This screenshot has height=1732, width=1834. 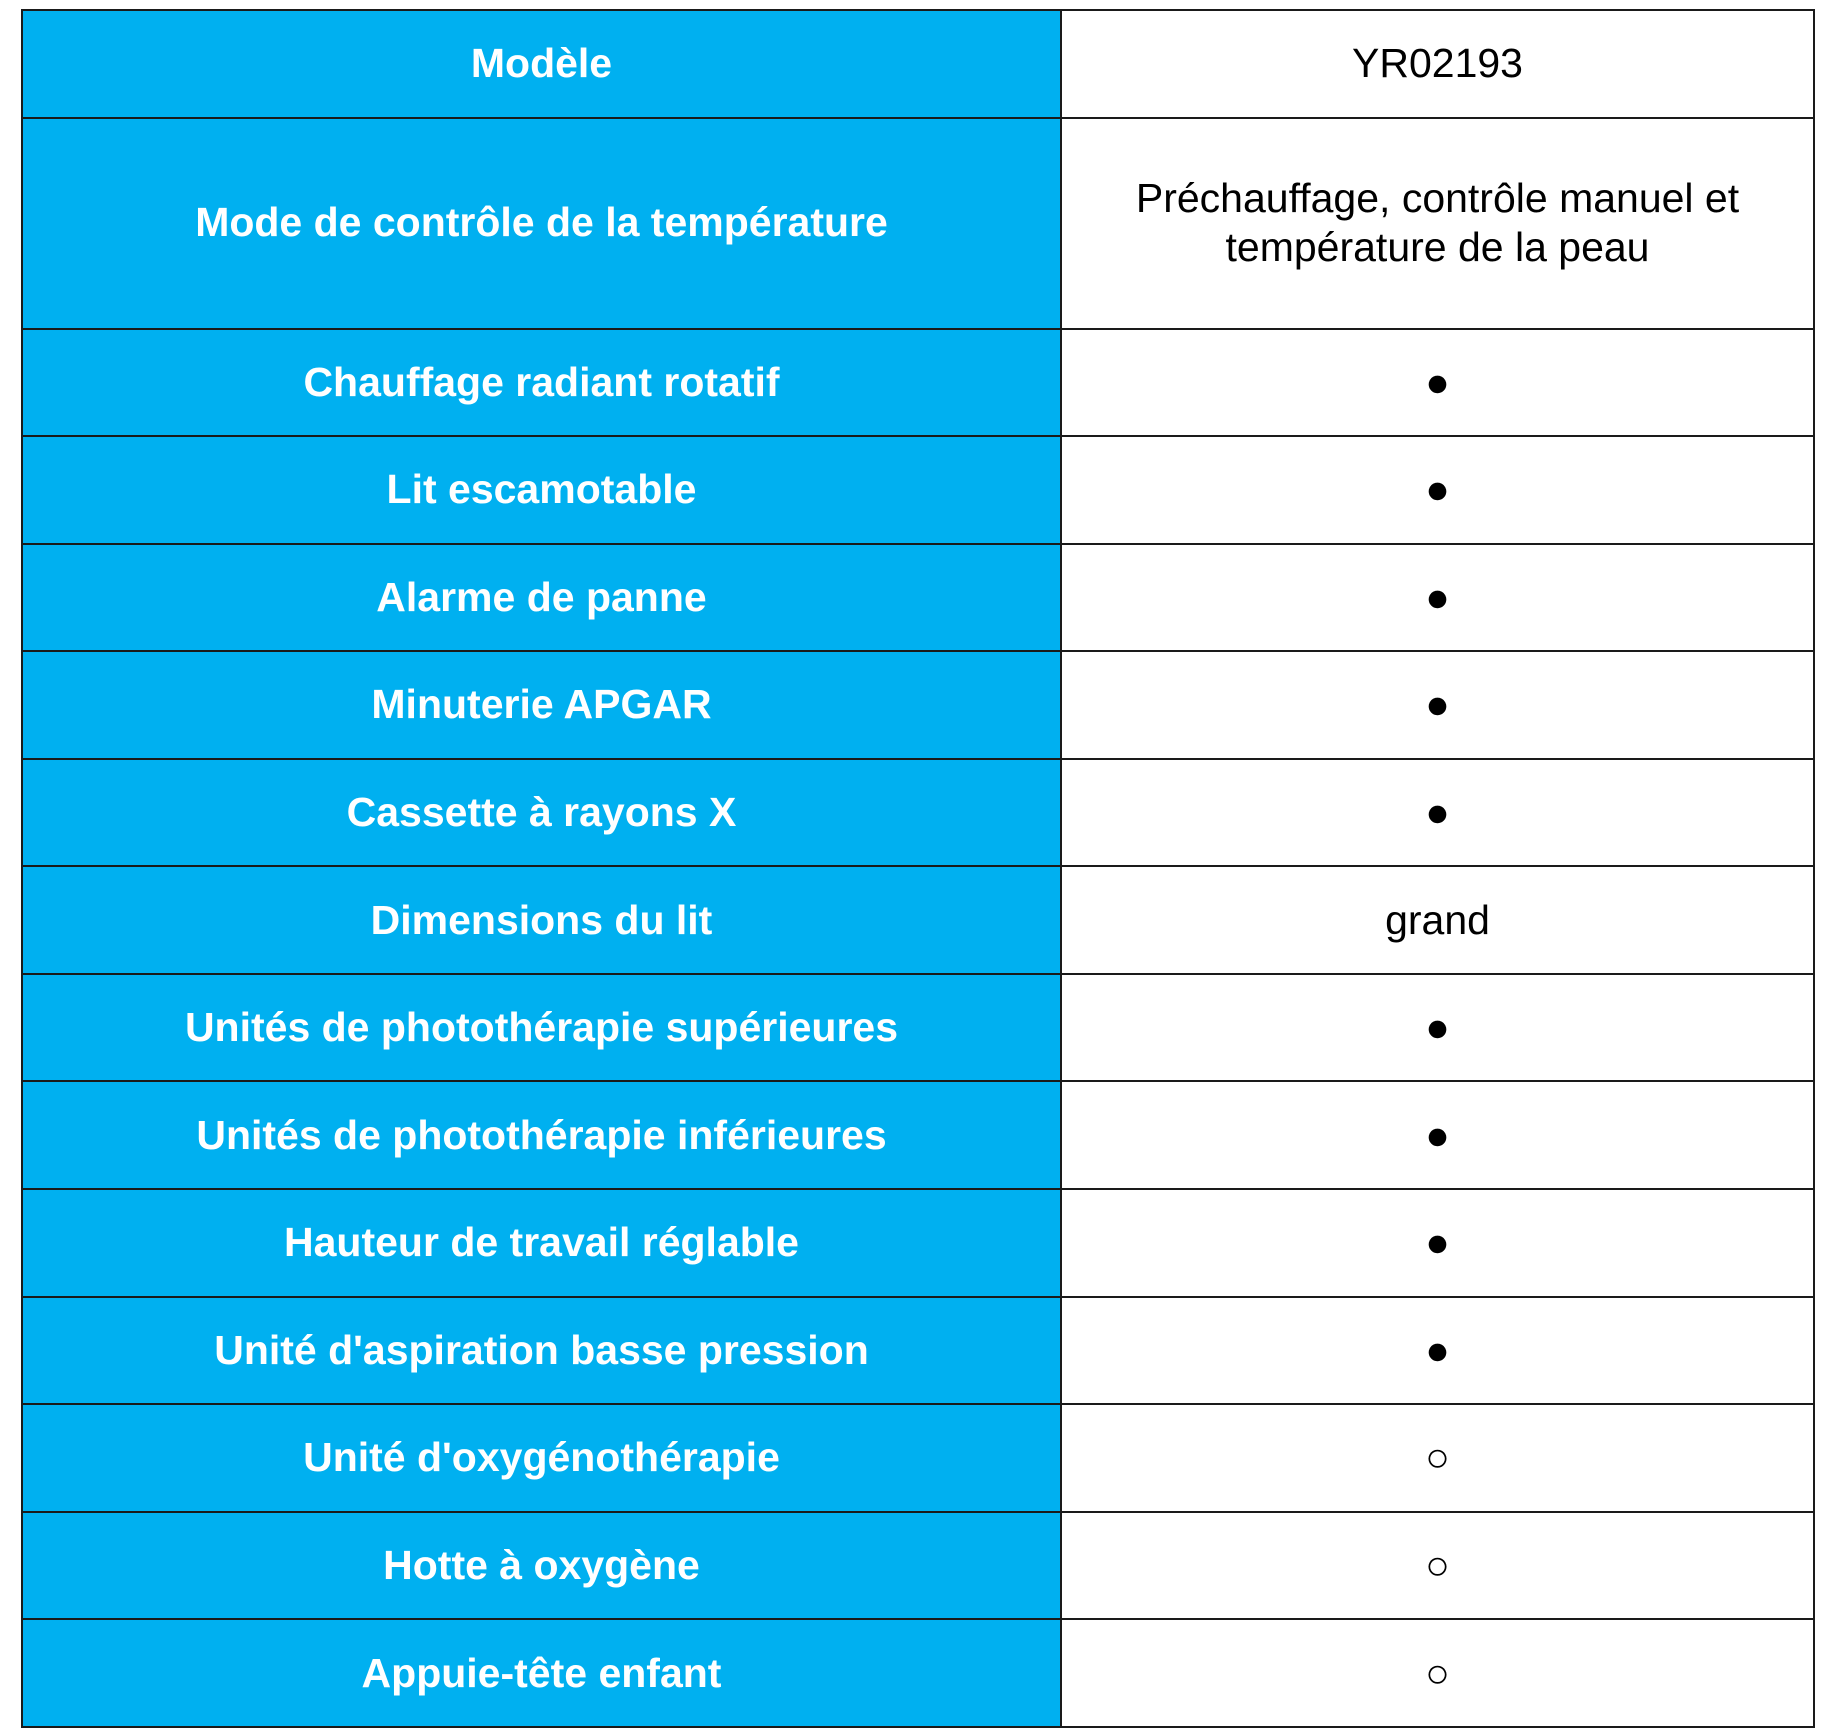 I want to click on feature-name: Unités de photothérapie supérieures, so click(x=541, y=1027).